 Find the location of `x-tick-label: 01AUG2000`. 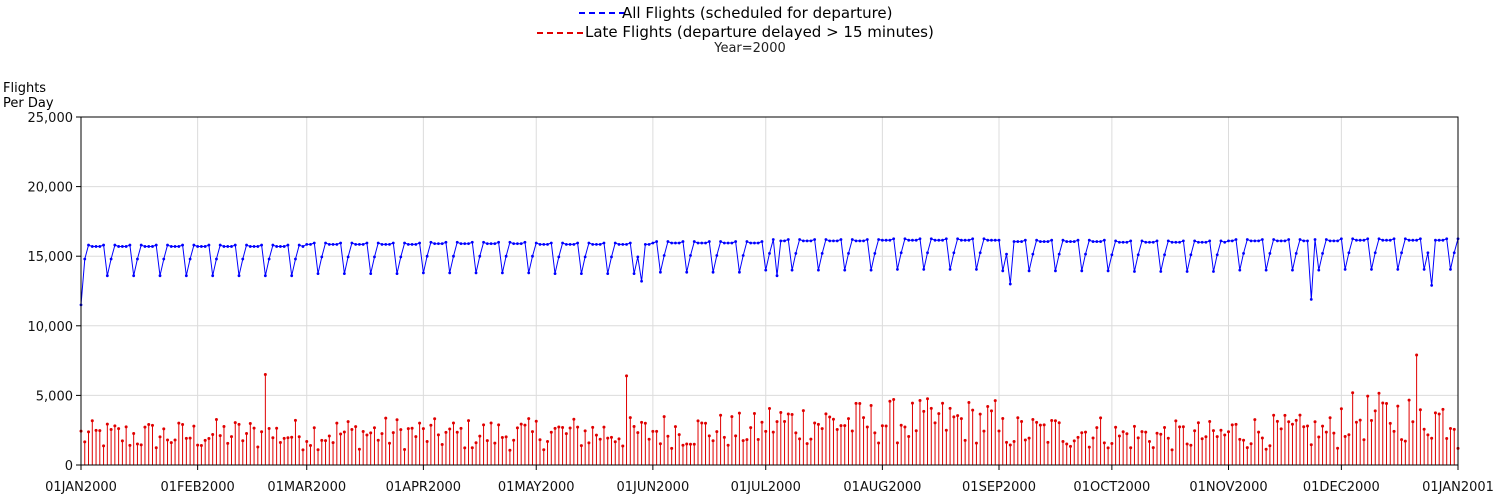

x-tick-label: 01AUG2000 is located at coordinates (882, 487).